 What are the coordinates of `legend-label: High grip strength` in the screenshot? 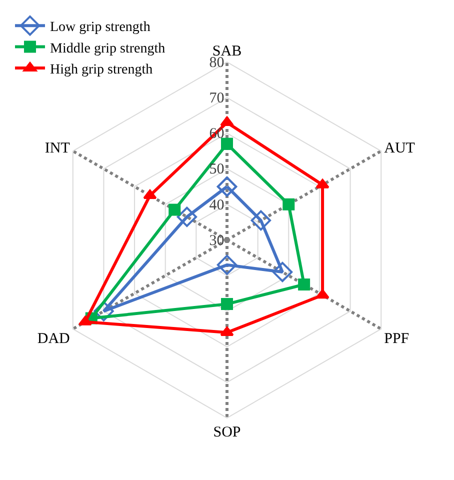 It's located at (101, 70).